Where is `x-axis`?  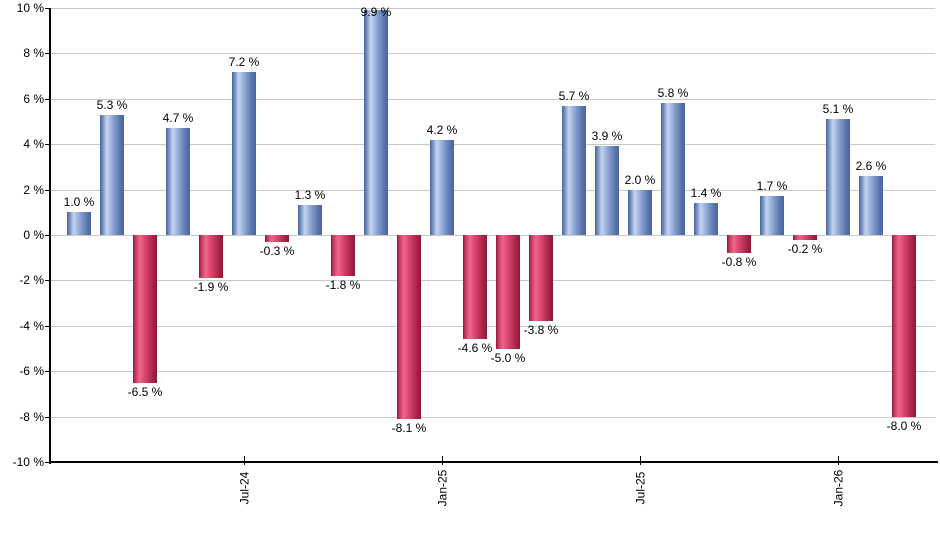
x-axis is located at coordinates (493, 462).